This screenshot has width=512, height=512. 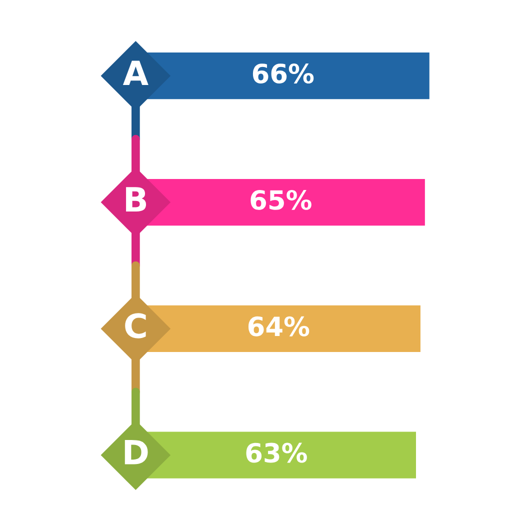 What do you see at coordinates (135, 73) in the screenshot?
I see `y-tick-label: A` at bounding box center [135, 73].